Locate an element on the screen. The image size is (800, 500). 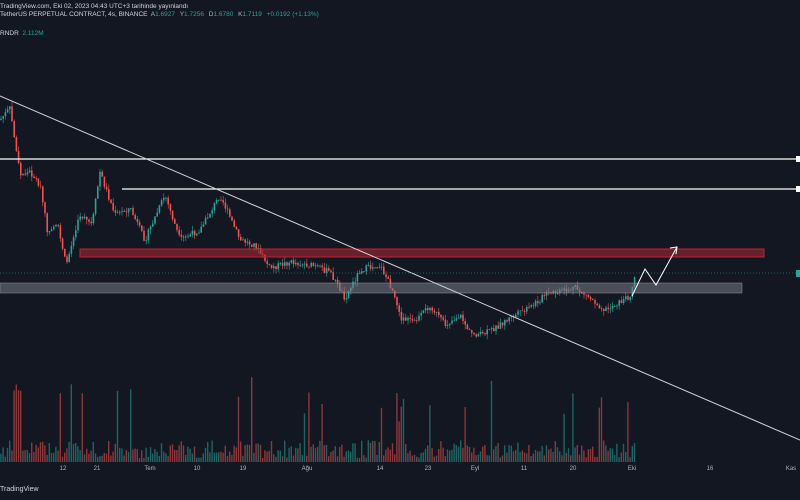
symbol-title: TetherUS PERPETUAL CONTRACT, 4s, BINANCE is located at coordinates (74, 14).